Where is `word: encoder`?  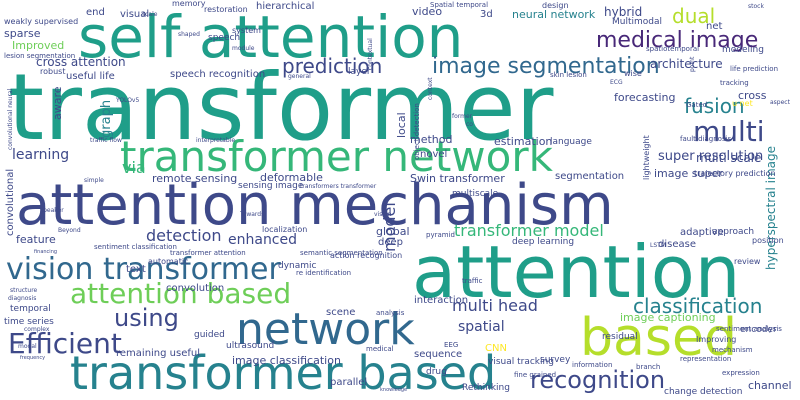 word: encoder is located at coordinates (758, 330).